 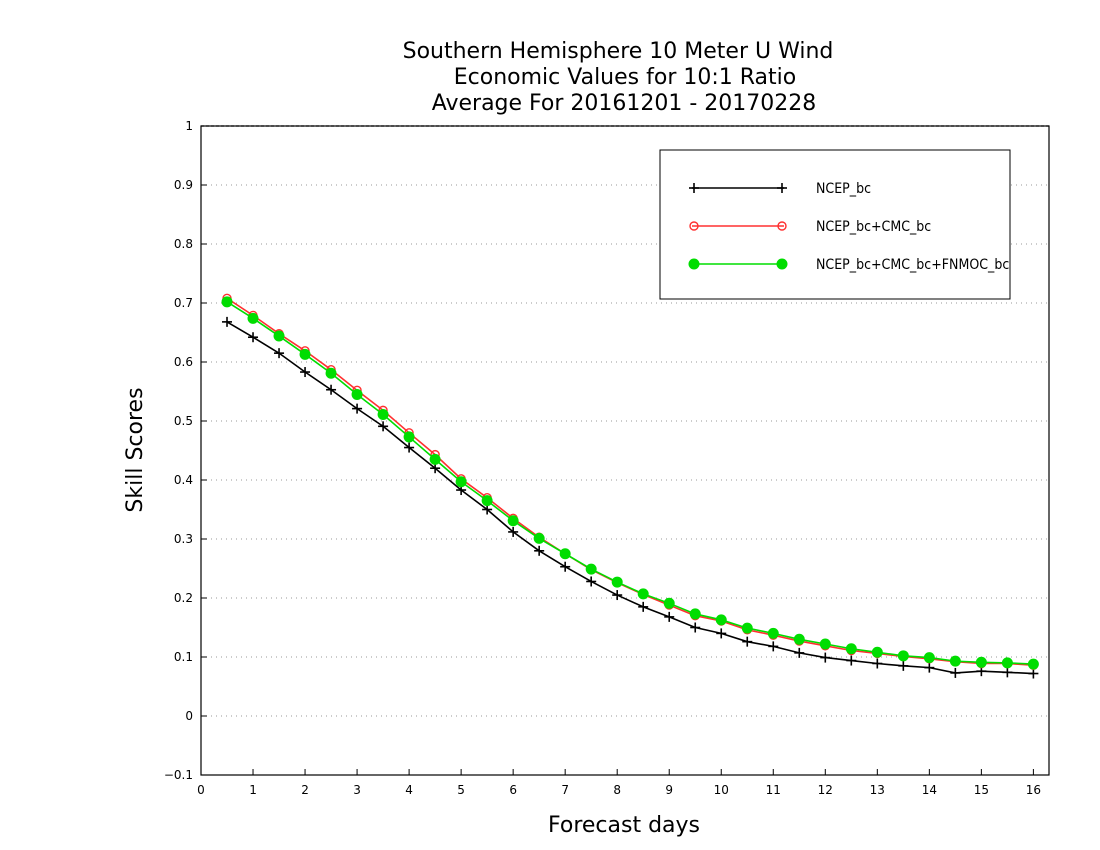 I want to click on y-tick-label: 0.1, so click(x=183, y=657).